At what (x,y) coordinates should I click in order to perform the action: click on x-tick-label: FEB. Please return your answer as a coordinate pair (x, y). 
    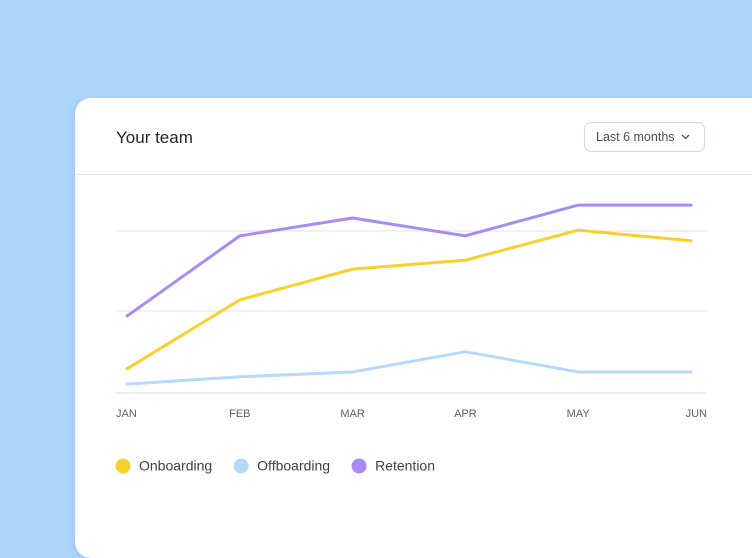
    Looking at the image, I should click on (239, 414).